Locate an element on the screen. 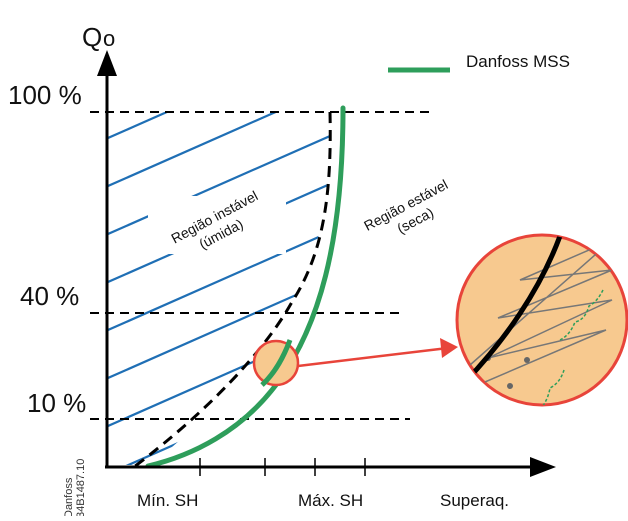 The image size is (628, 521). zoom-detail is located at coordinates (541, 320).